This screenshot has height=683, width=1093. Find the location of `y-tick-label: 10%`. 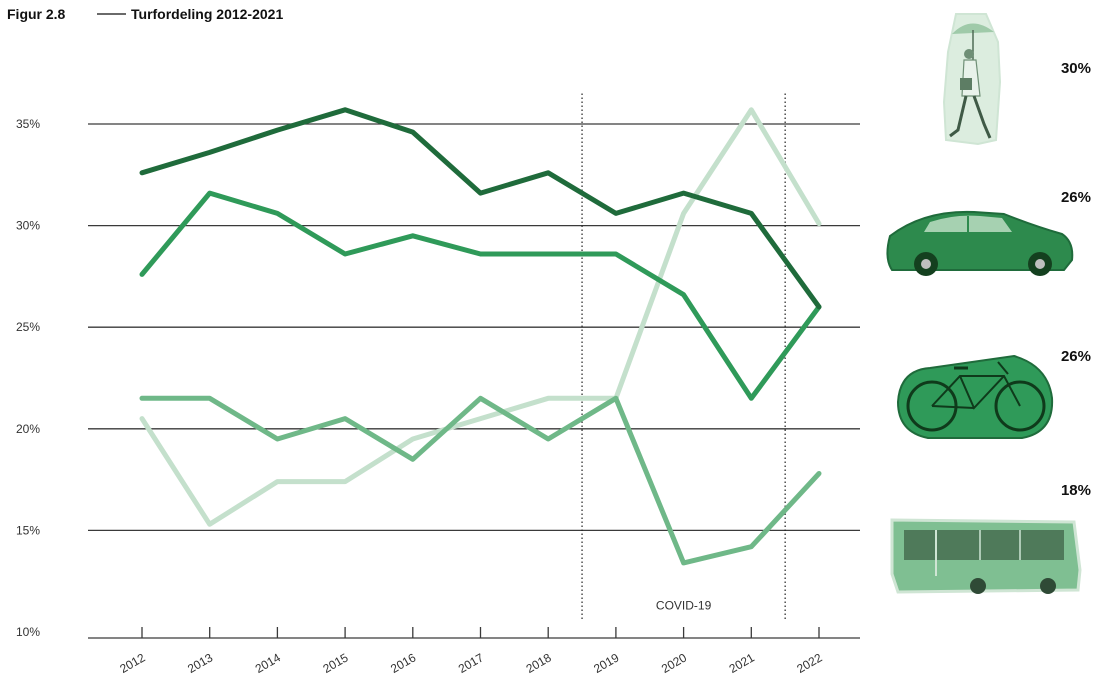

y-tick-label: 10% is located at coordinates (28, 632).